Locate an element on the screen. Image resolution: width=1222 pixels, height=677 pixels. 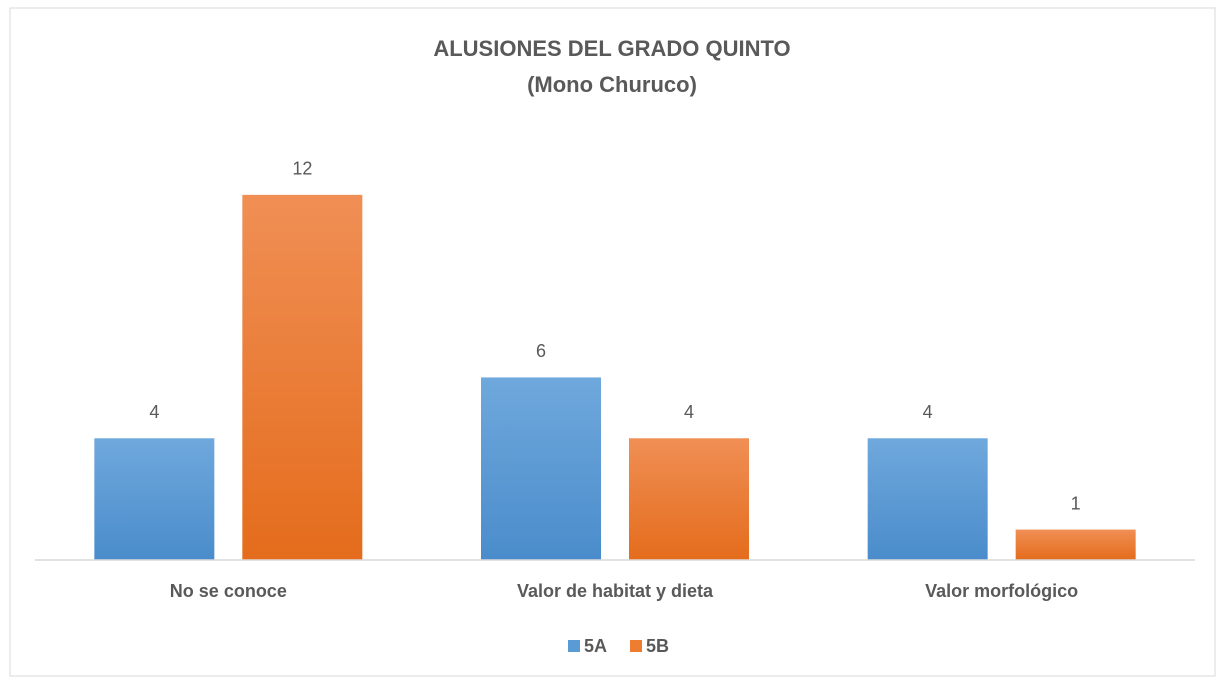
x-tick-label: Valor de habitat y dieta is located at coordinates (615, 591).